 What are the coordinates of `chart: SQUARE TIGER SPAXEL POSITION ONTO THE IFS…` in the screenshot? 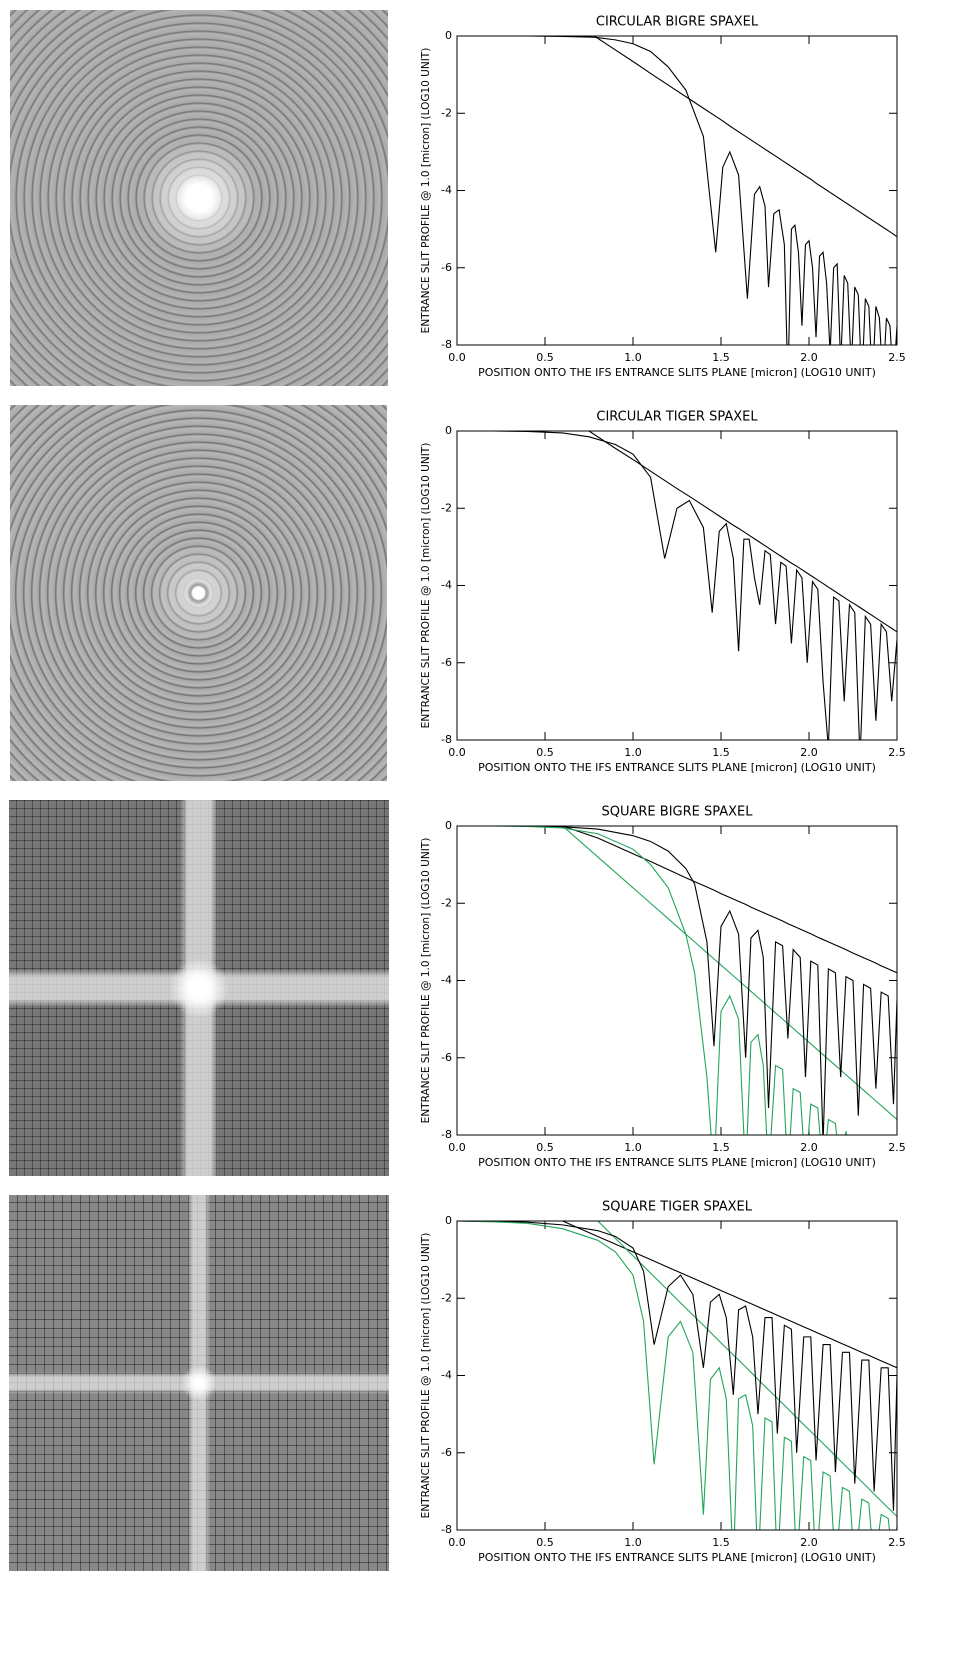 It's located at (663, 1382).